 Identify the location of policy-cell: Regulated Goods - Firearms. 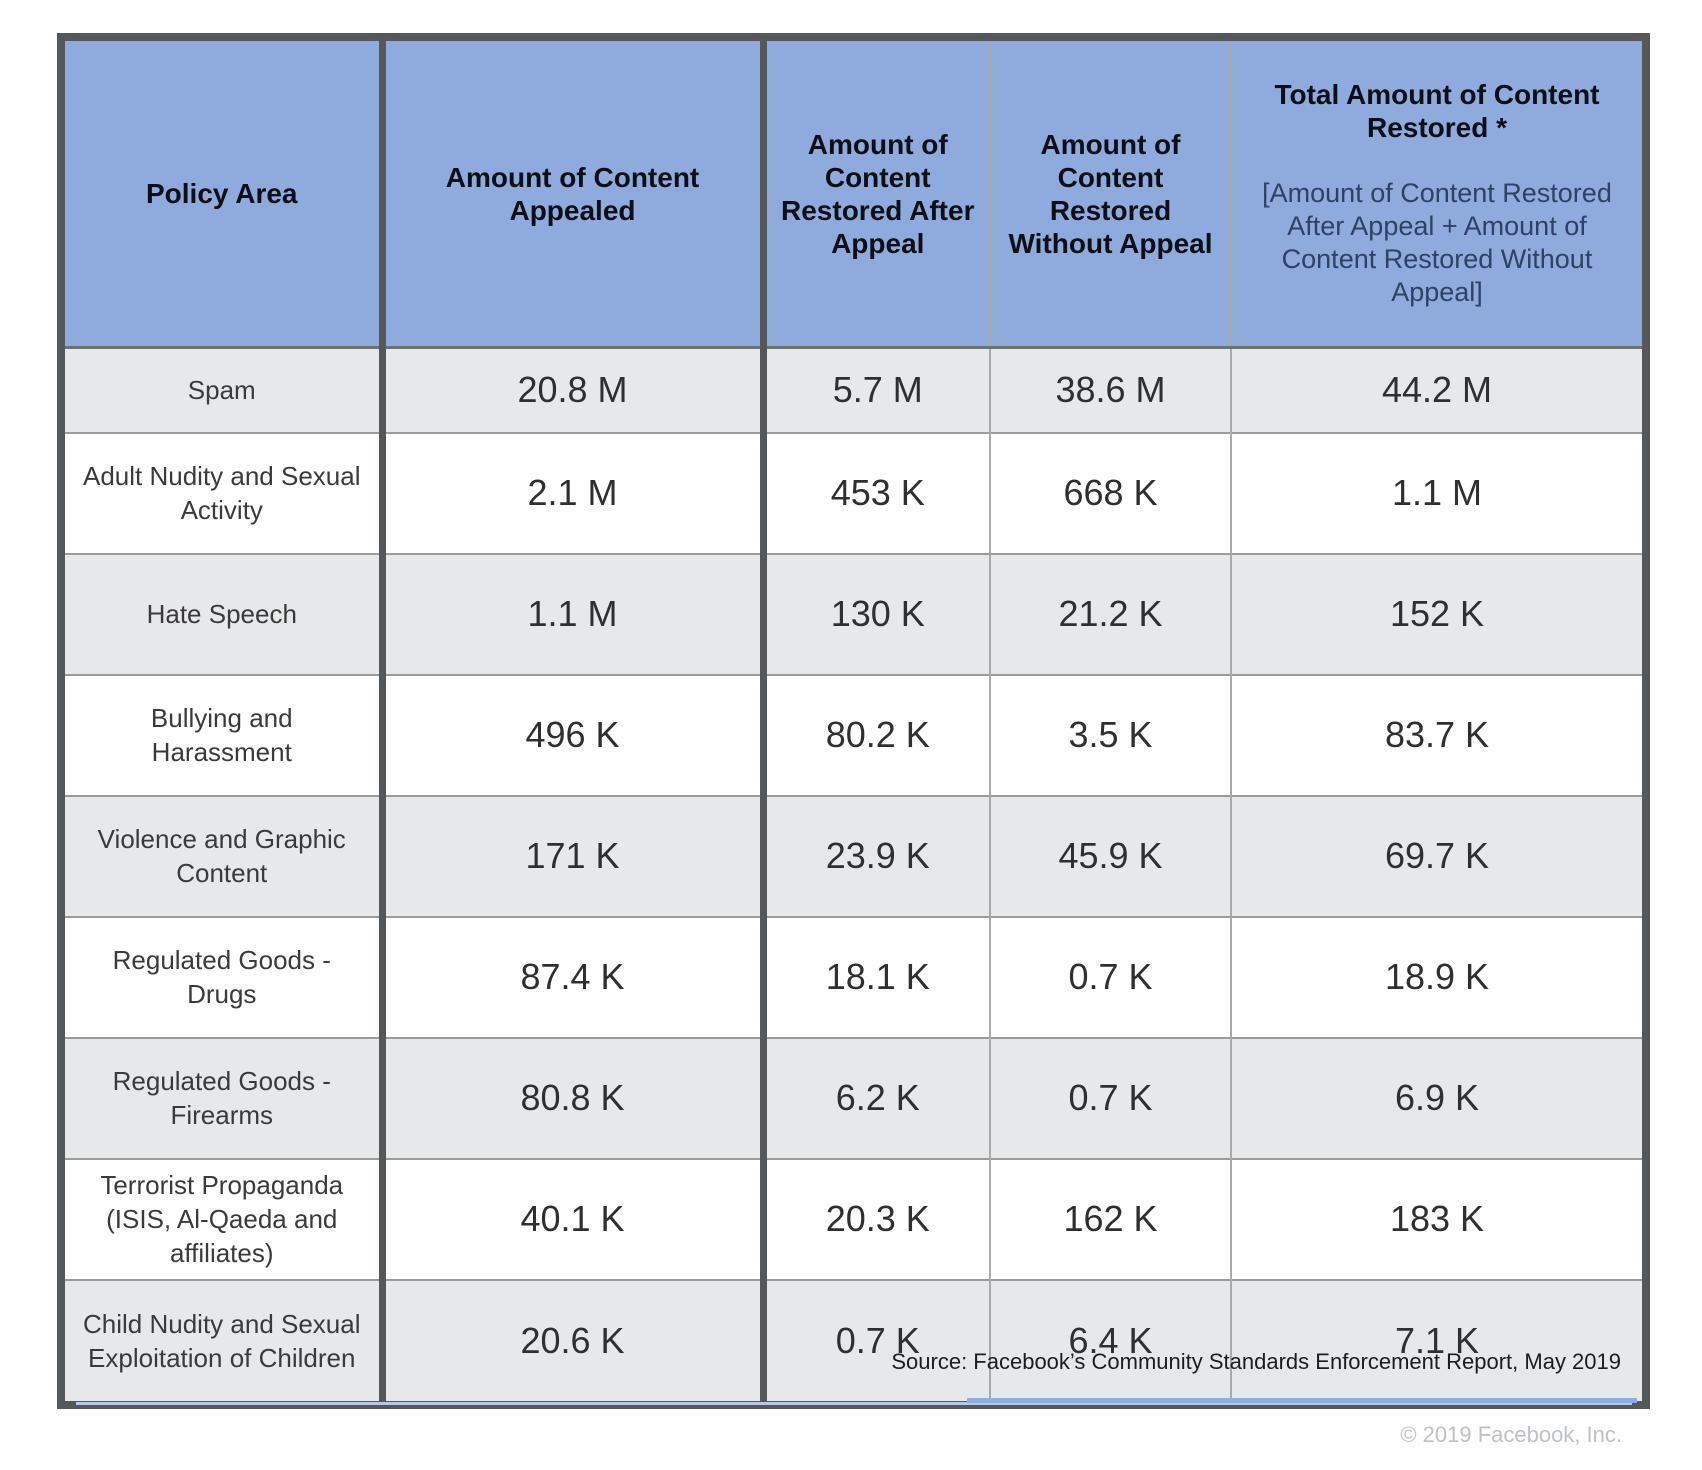
(225, 1097).